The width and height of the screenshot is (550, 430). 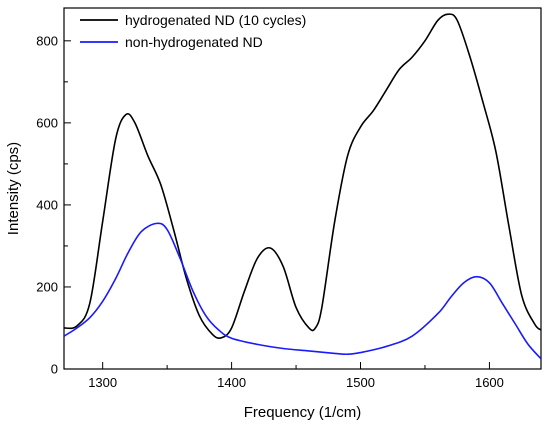 I want to click on x-axis-ticks: 1300 1400 1500 1600, so click(x=296, y=376).